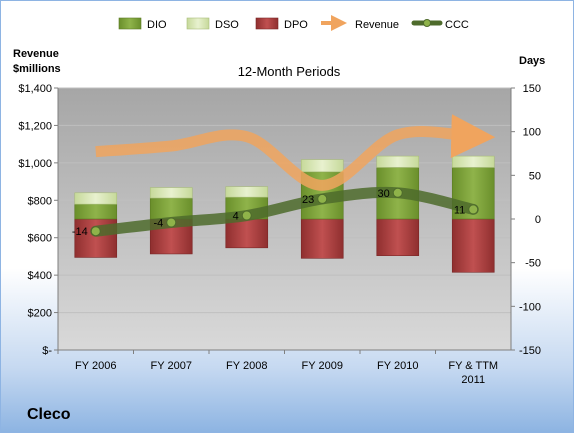 The height and width of the screenshot is (434, 574). What do you see at coordinates (96, 211) in the screenshot?
I see `bar-dio` at bounding box center [96, 211].